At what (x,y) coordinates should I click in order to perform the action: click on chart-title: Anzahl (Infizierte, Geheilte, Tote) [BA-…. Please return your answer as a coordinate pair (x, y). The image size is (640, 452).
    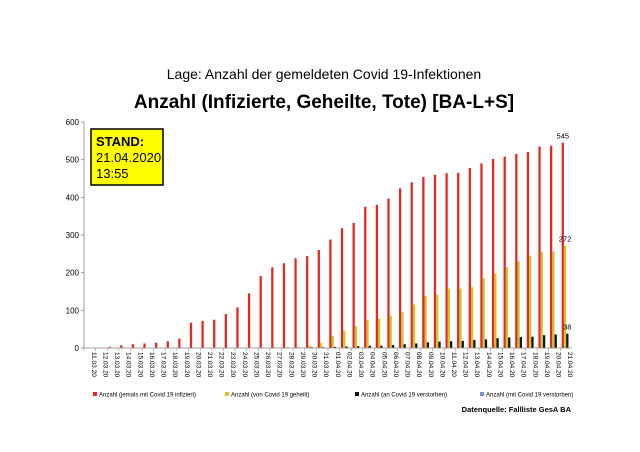
    Looking at the image, I should click on (324, 102).